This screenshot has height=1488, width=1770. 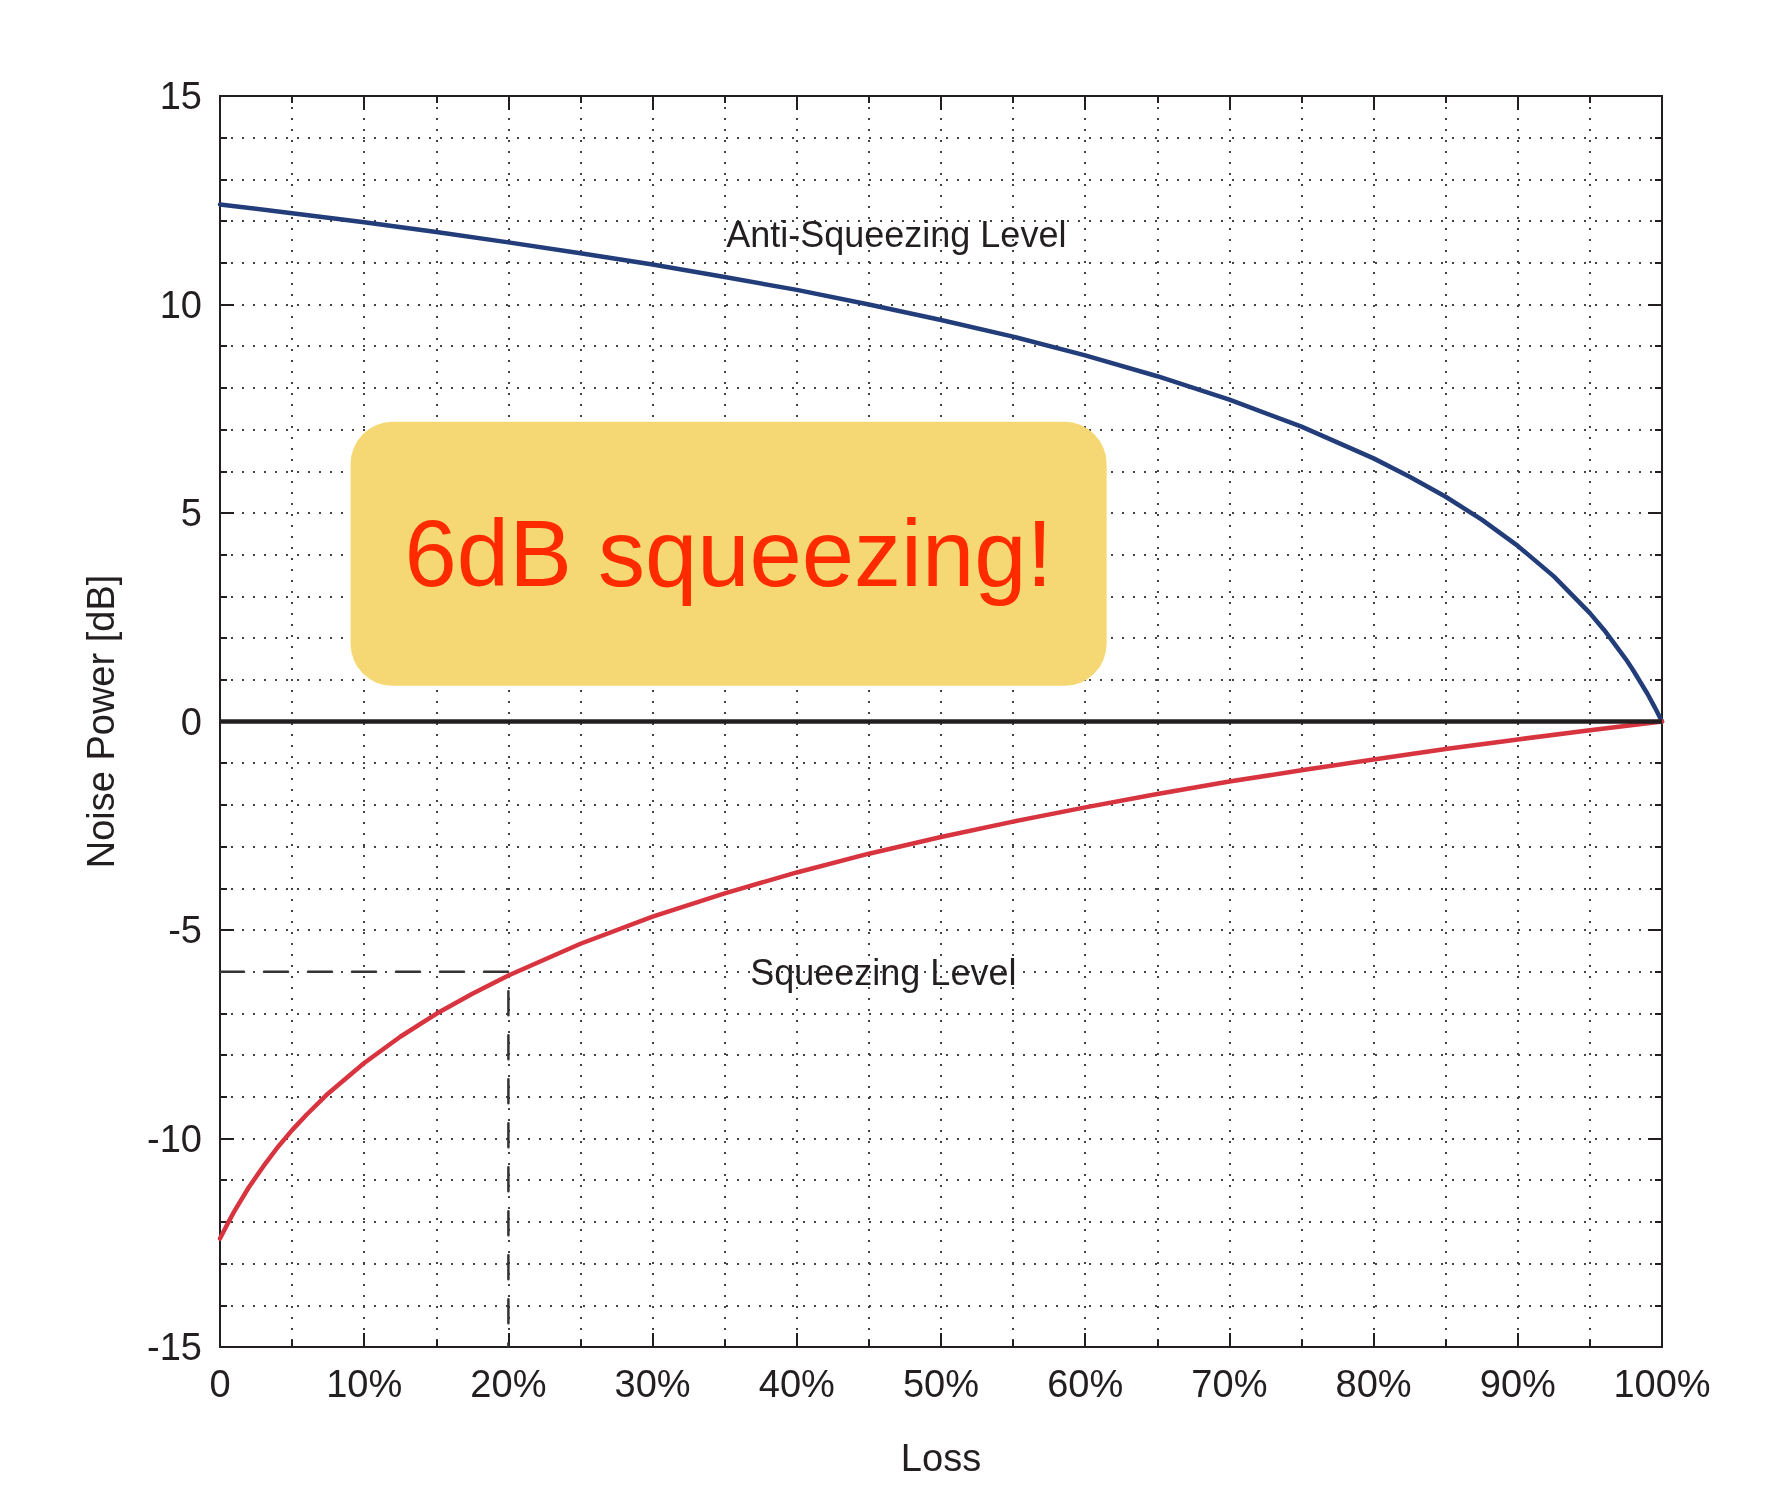 What do you see at coordinates (896, 235) in the screenshot?
I see `series-label: Anti-Squeezing Level` at bounding box center [896, 235].